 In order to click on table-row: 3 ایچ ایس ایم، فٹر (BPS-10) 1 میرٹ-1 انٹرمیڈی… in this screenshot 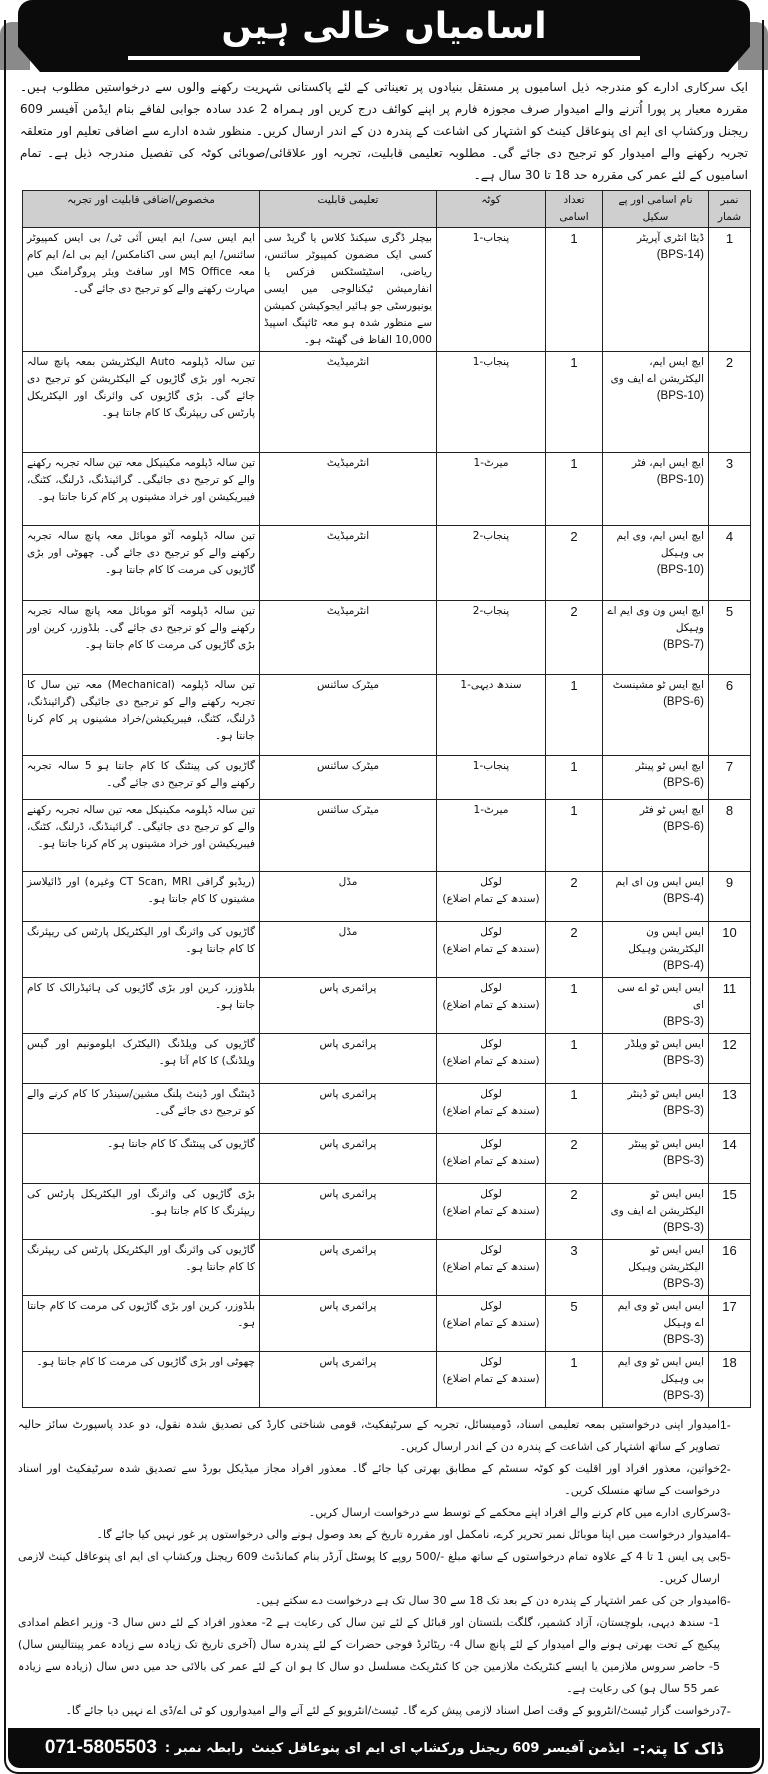, I will do `click(386, 489)`.